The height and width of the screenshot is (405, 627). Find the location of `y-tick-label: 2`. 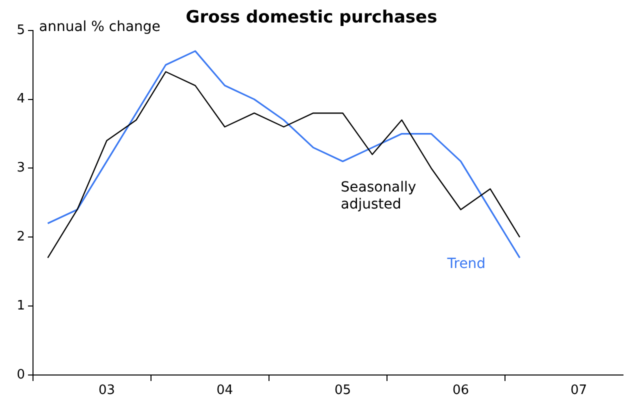

y-tick-label: 2 is located at coordinates (20, 237).